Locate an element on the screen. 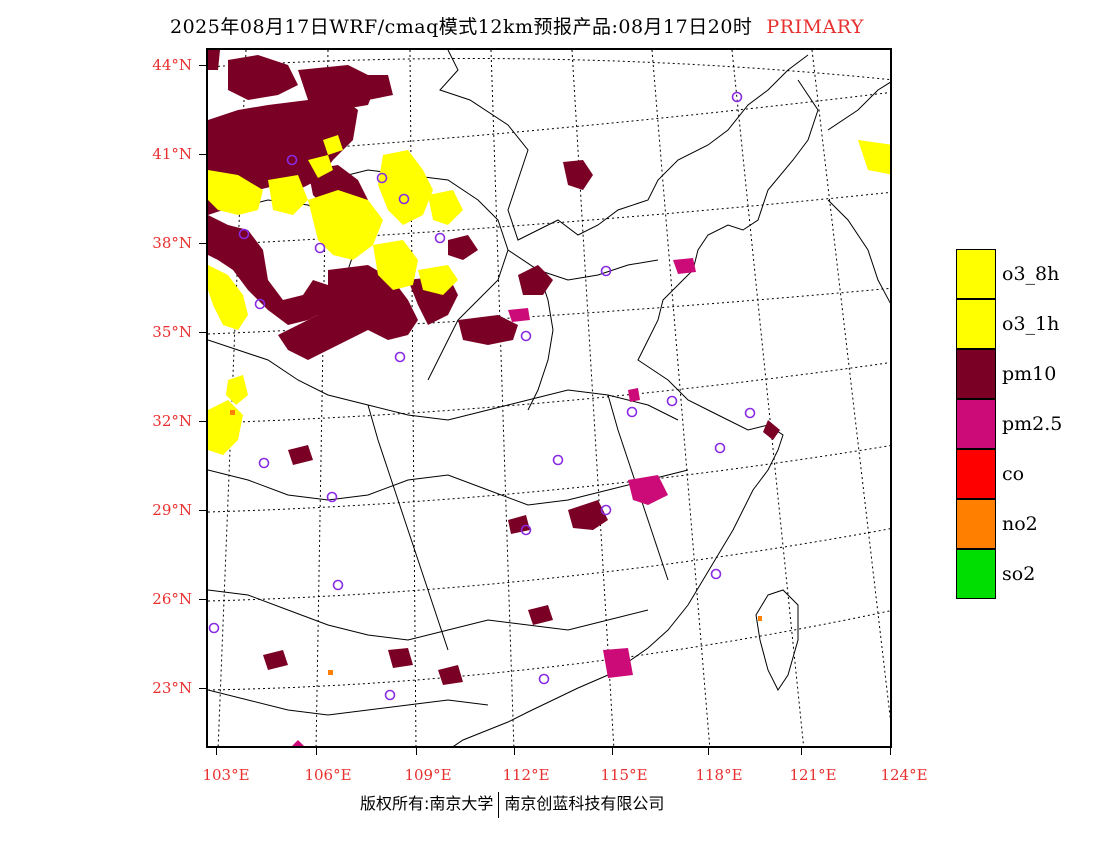  lon-label: 124°E is located at coordinates (904, 775).